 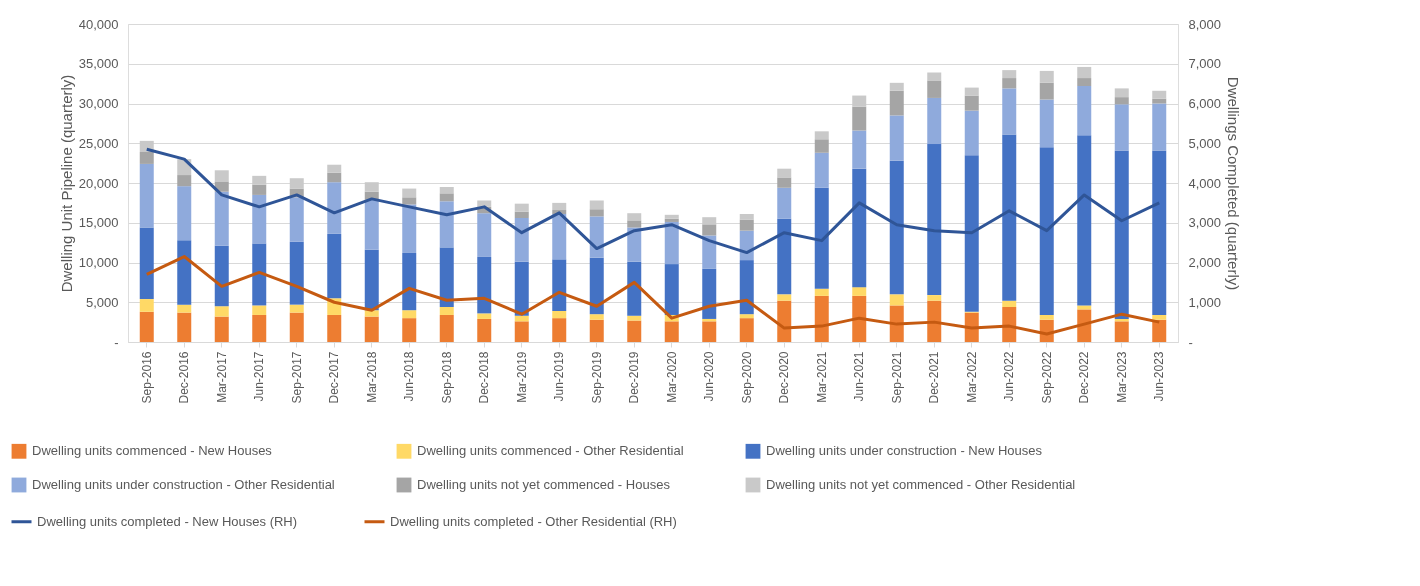 What do you see at coordinates (559, 376) in the screenshot?
I see `x-tick-label: Jun-2019` at bounding box center [559, 376].